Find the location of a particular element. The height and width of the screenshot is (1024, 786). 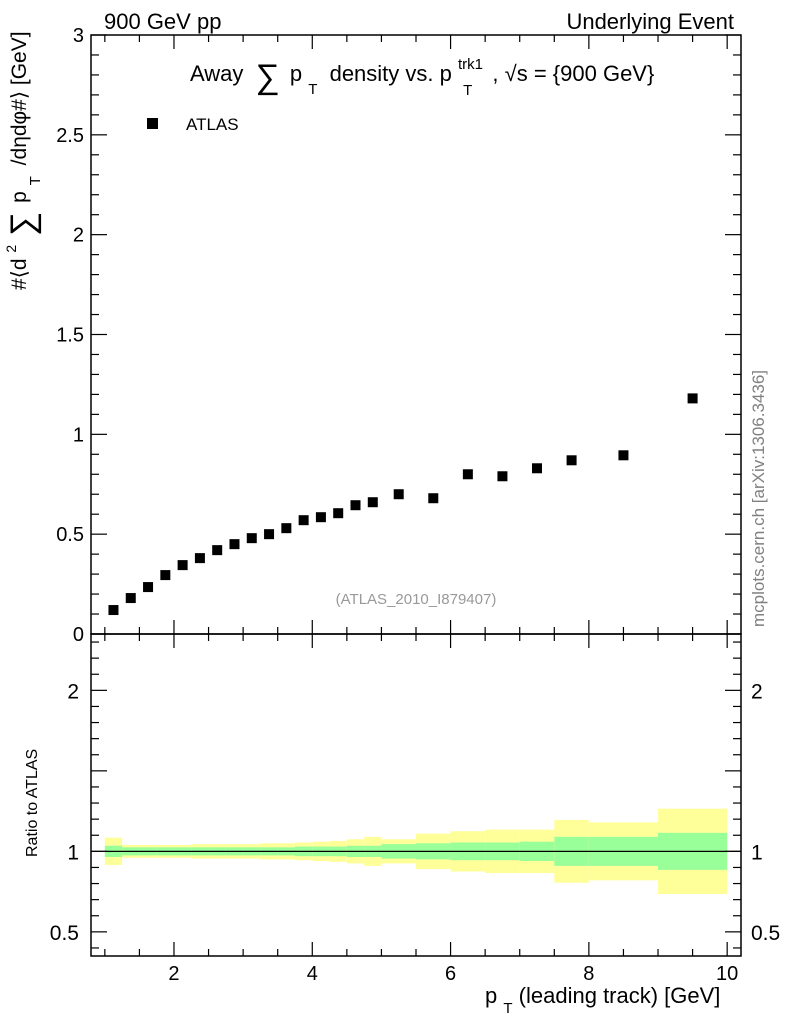

legend-label: ATLAS is located at coordinates (212, 124).